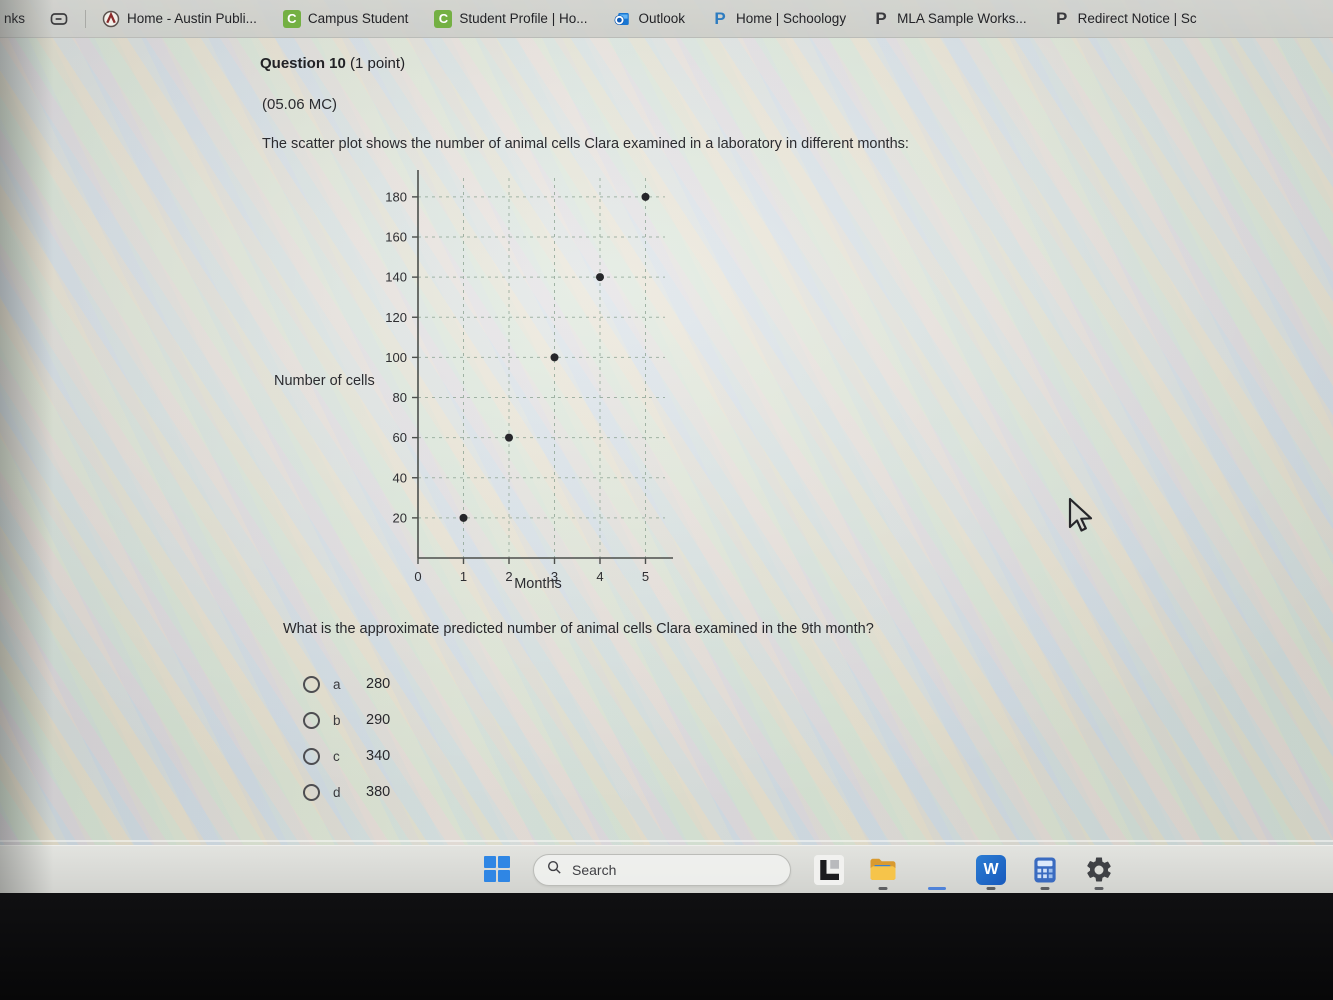  Describe the element at coordinates (311, 684) in the screenshot. I see `option-a-radio` at that location.